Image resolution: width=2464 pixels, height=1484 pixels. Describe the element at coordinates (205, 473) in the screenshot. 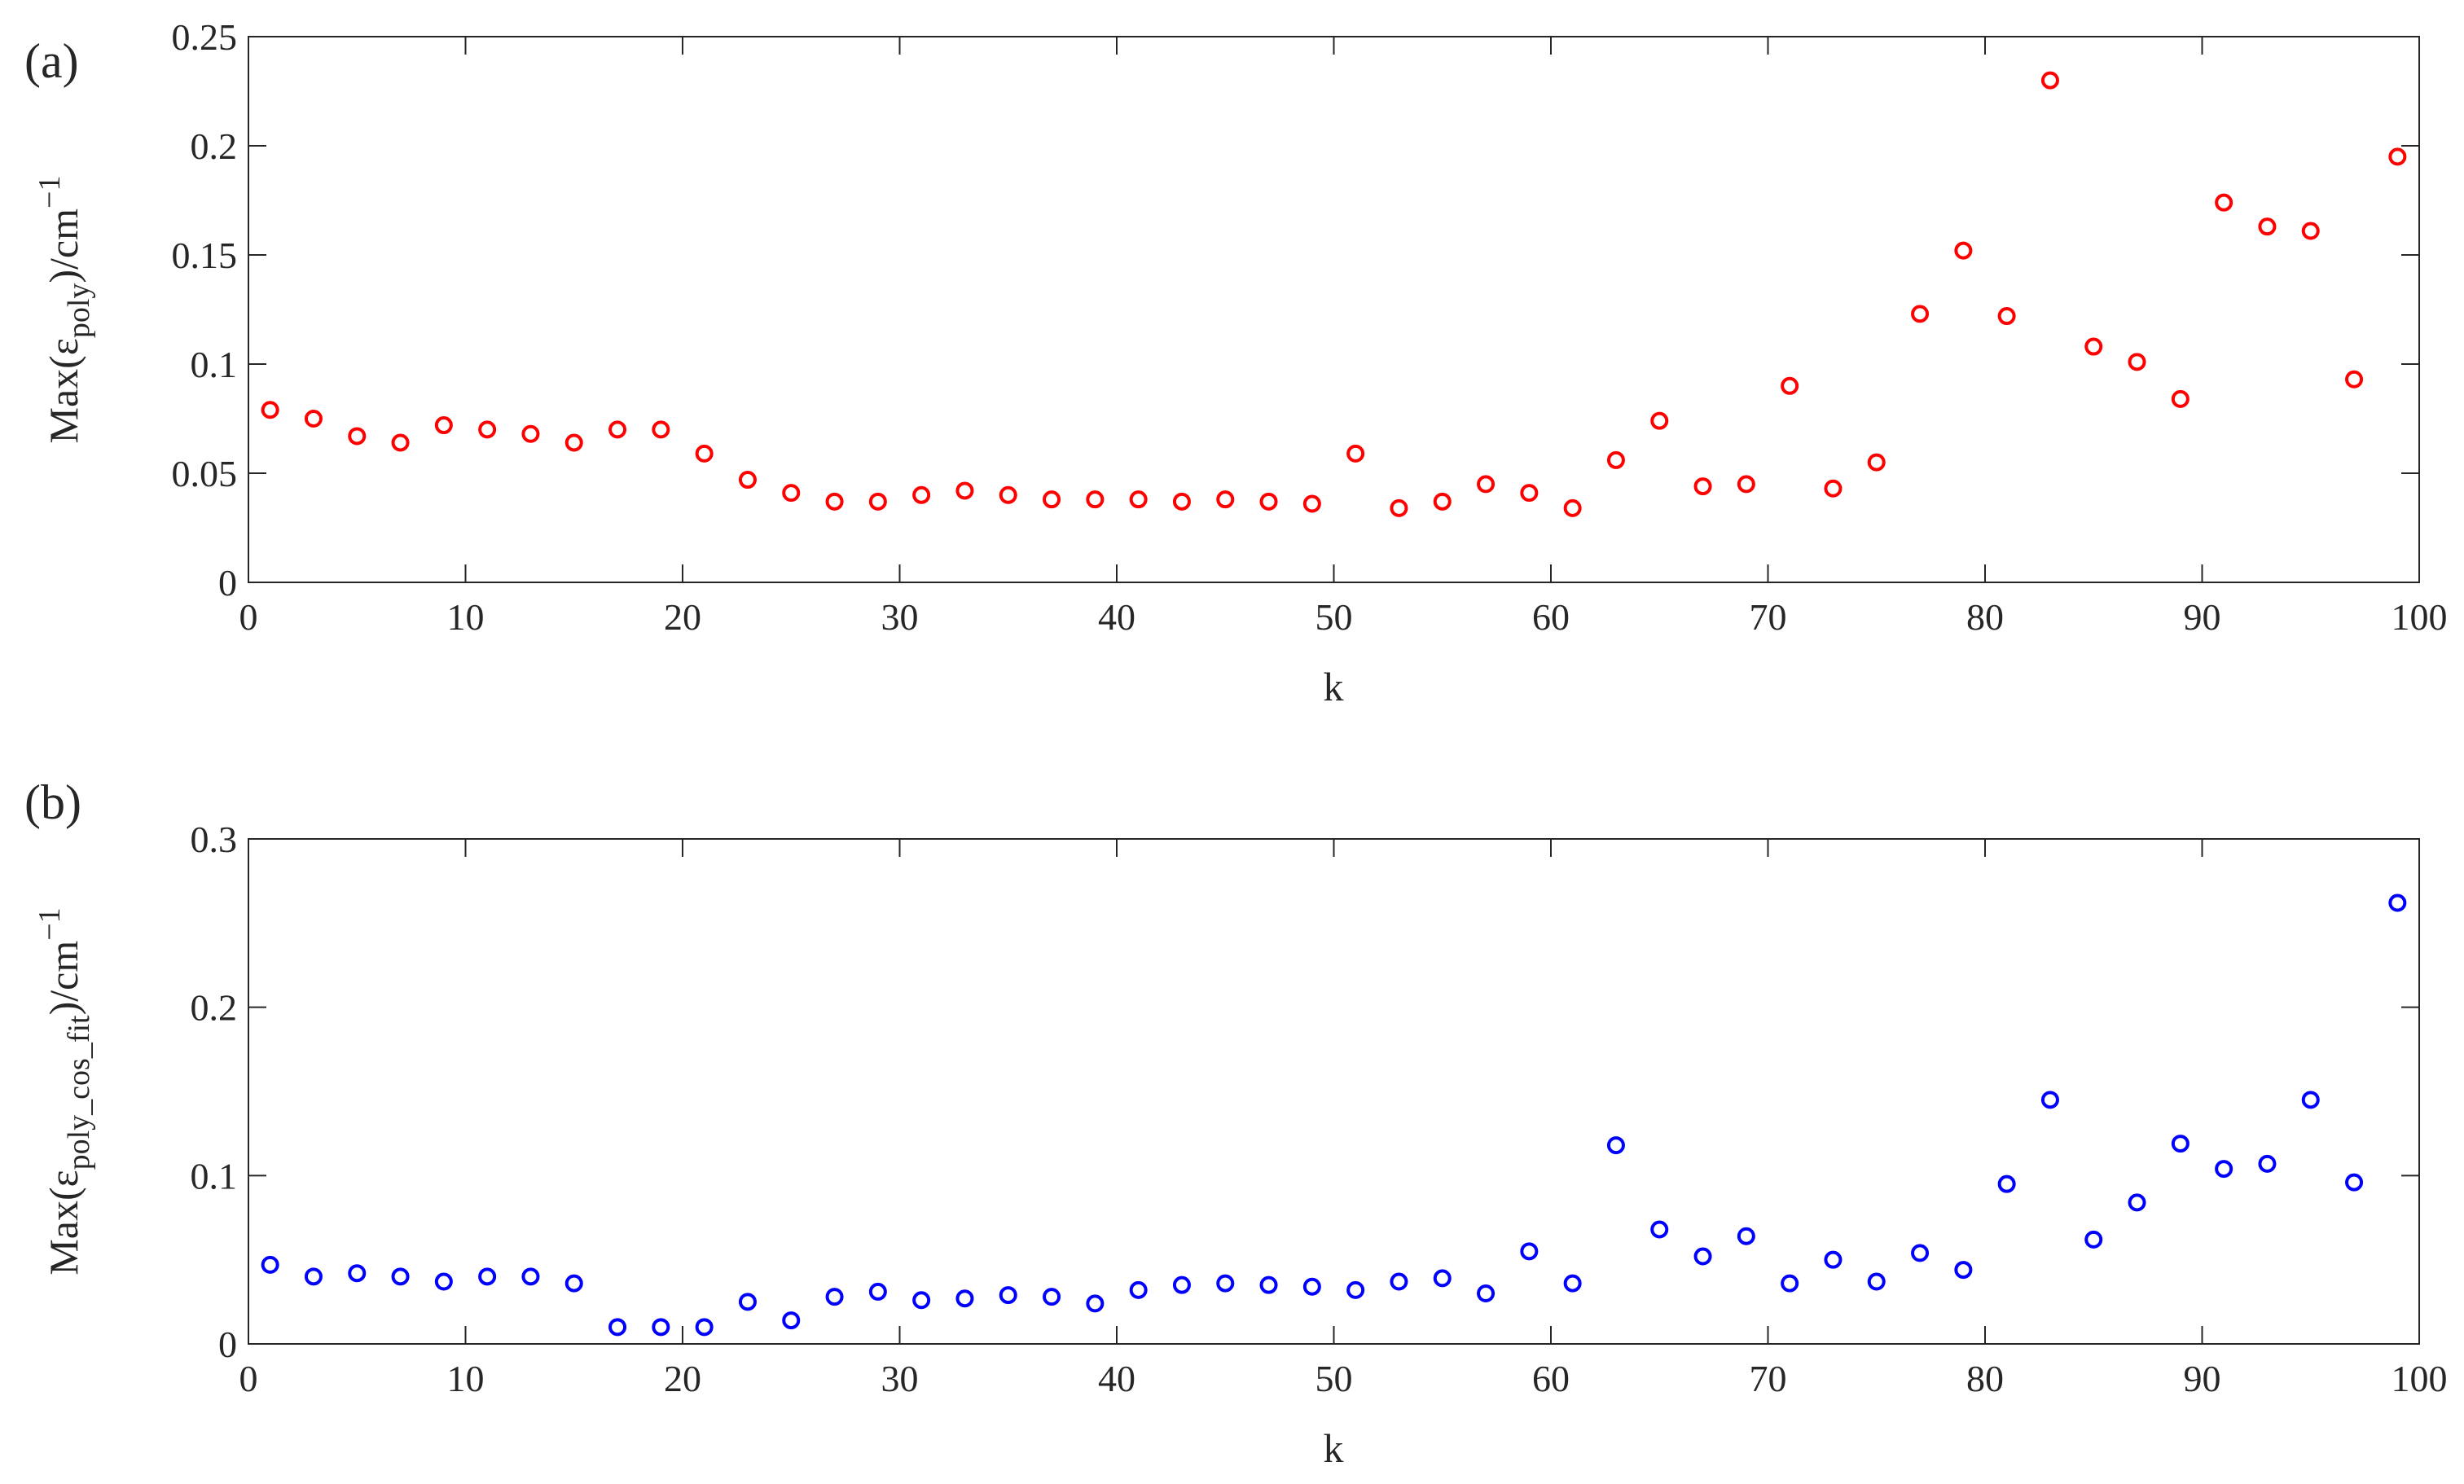

I see `panel-a-y-tick-label: 0.05` at that location.